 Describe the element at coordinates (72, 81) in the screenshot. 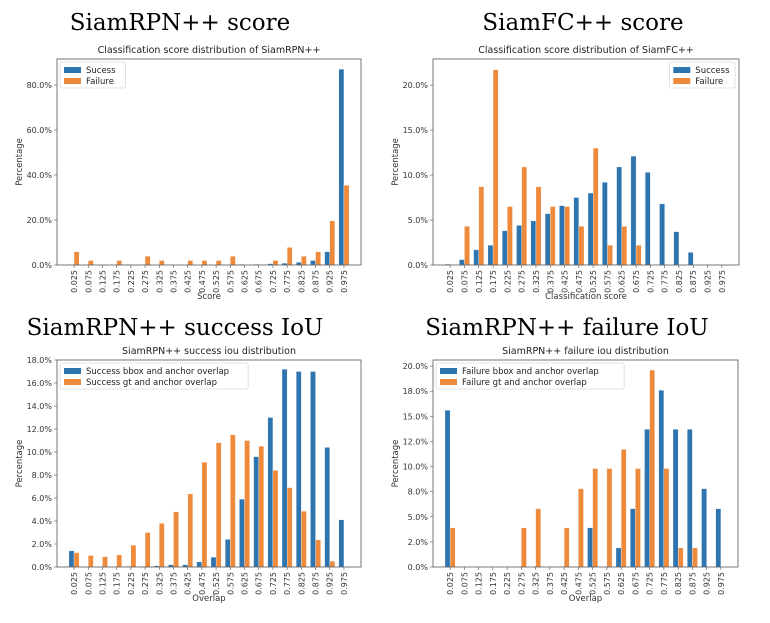

I see `legend-swatch-series2` at that location.